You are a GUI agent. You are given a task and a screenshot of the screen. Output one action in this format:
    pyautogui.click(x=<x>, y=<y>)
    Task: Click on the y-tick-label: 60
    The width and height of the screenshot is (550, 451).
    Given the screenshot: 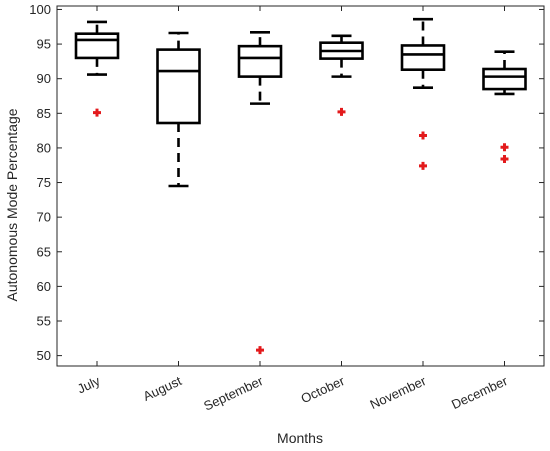 What is the action you would take?
    pyautogui.click(x=44, y=286)
    